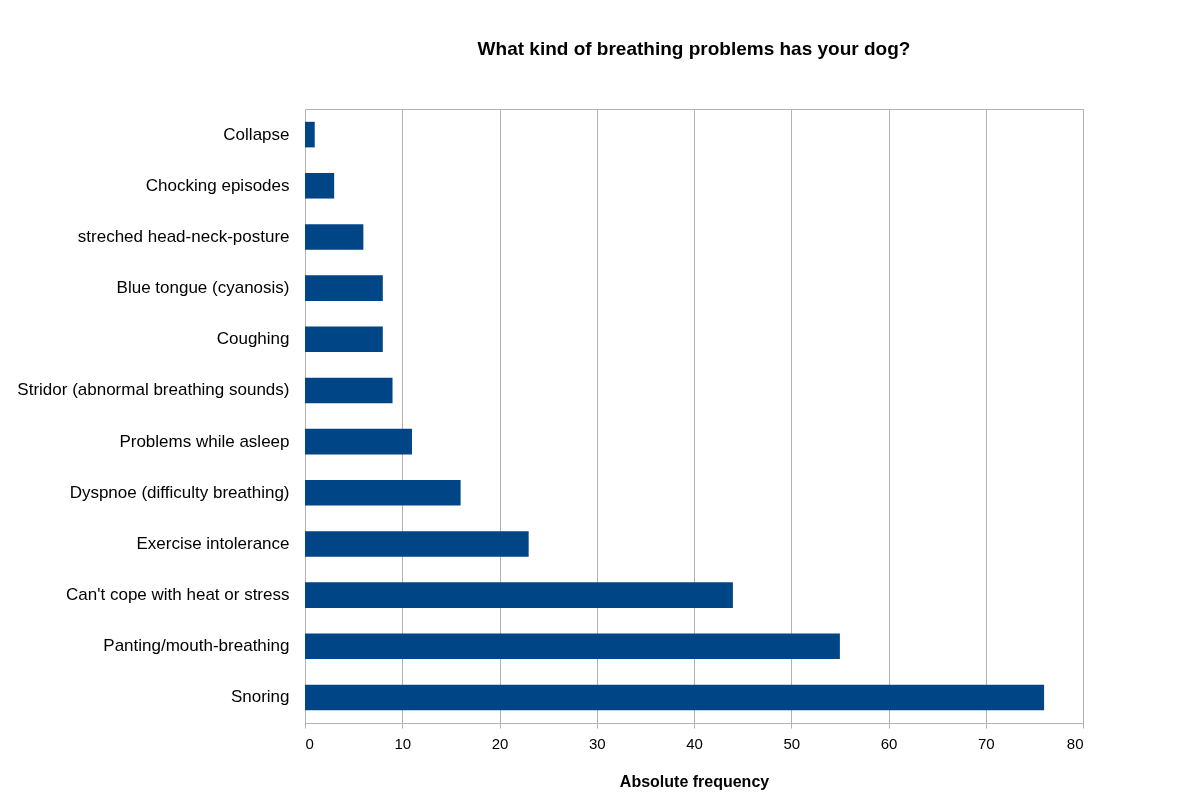 Image resolution: width=1181 pixels, height=800 pixels. I want to click on y-tick-label: Problems while asleep, so click(204, 441).